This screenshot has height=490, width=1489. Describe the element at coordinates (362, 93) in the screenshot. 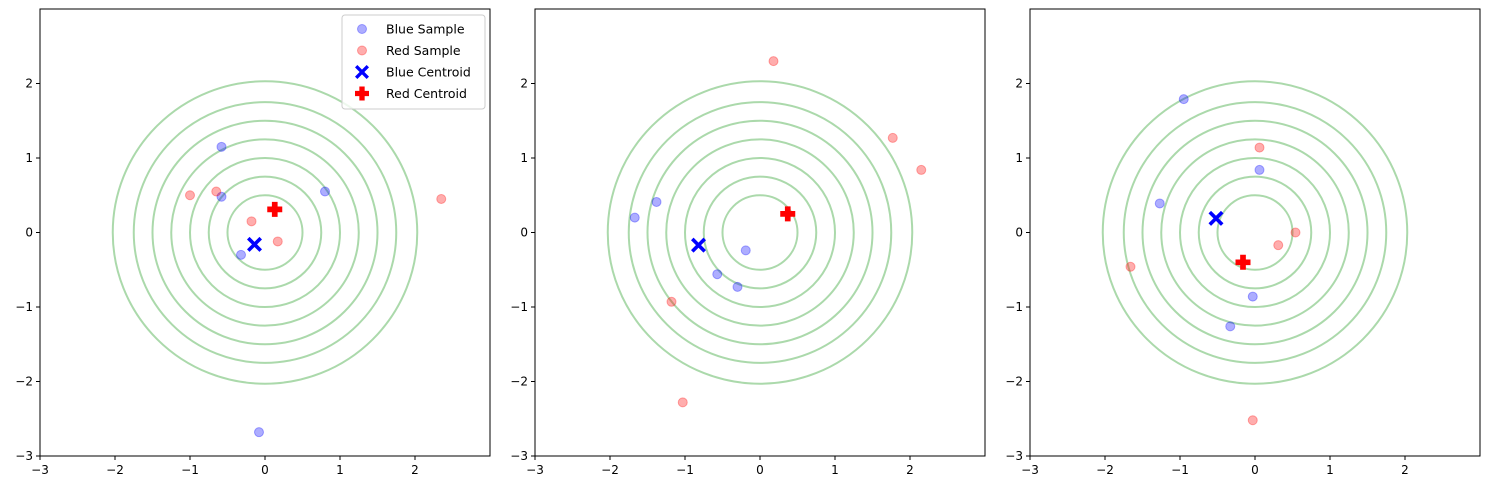

I see `legend-red-centroid-marker` at that location.